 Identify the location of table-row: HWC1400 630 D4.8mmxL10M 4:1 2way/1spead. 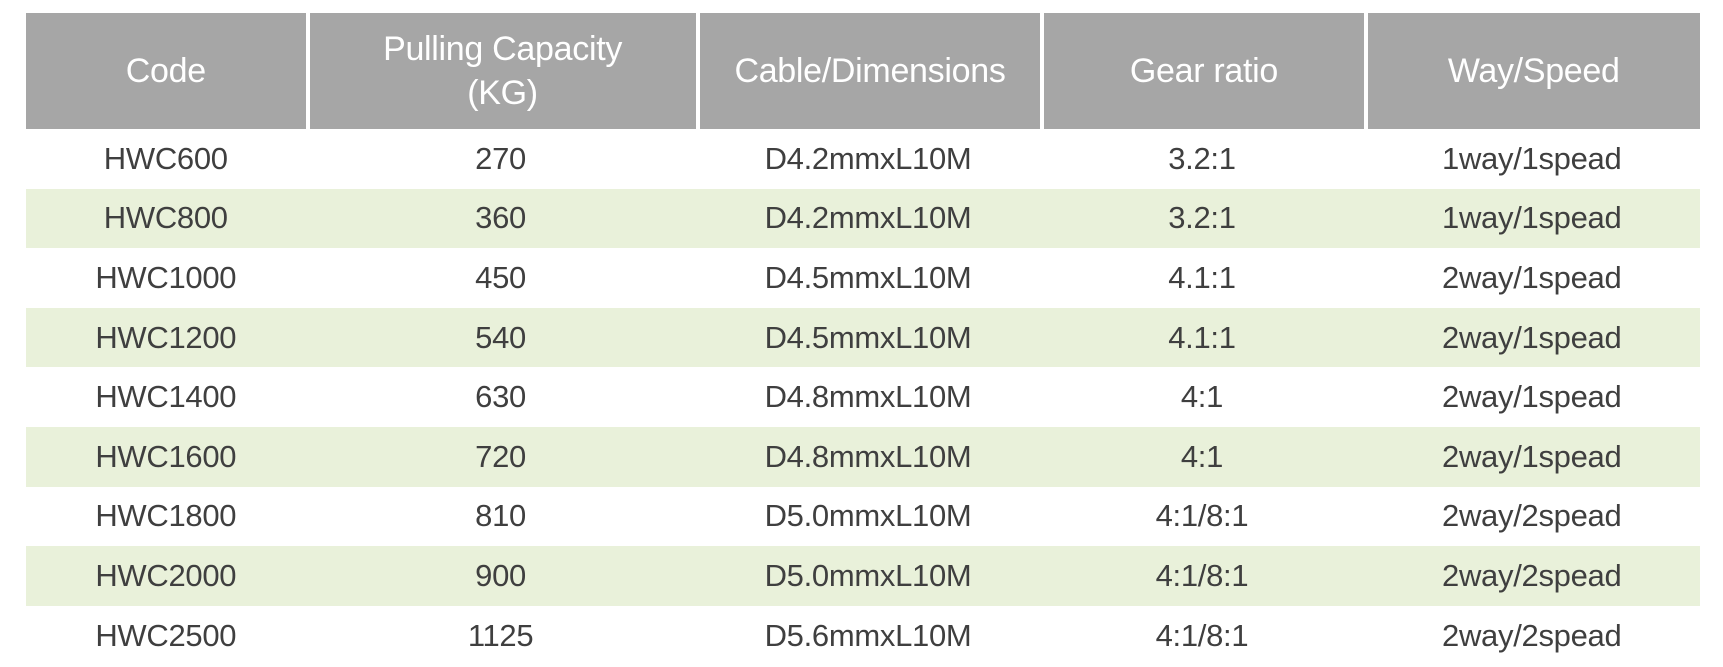
(863, 397).